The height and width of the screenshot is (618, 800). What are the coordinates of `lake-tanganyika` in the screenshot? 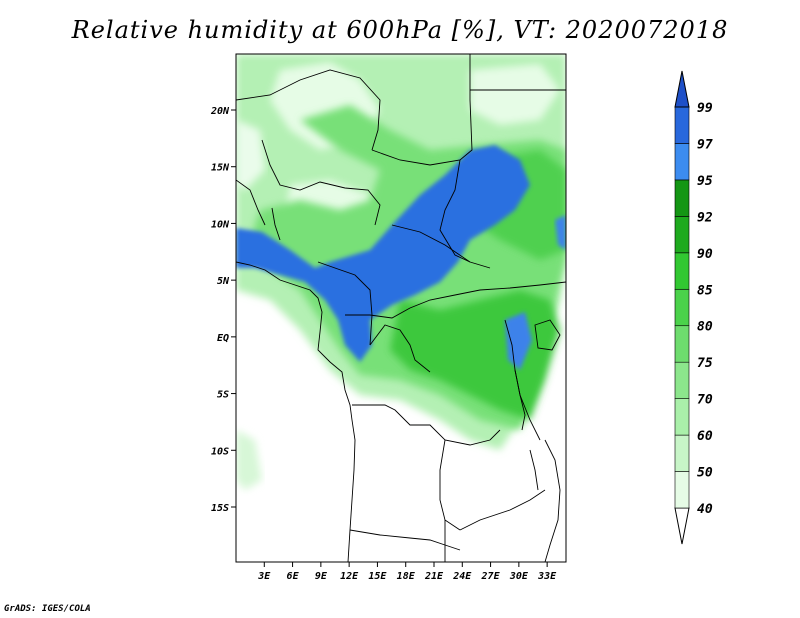 It's located at (520, 400).